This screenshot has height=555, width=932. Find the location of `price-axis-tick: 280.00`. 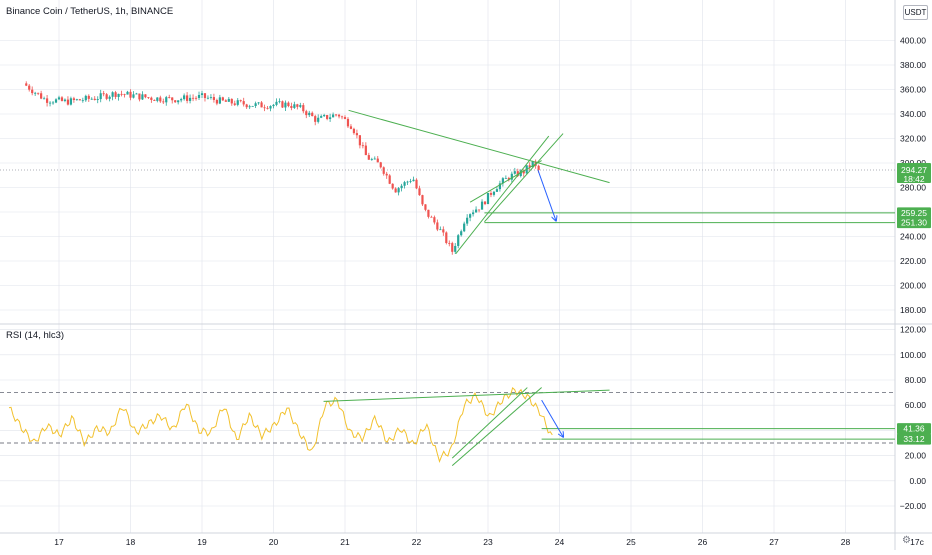

price-axis-tick: 280.00 is located at coordinates (913, 188).